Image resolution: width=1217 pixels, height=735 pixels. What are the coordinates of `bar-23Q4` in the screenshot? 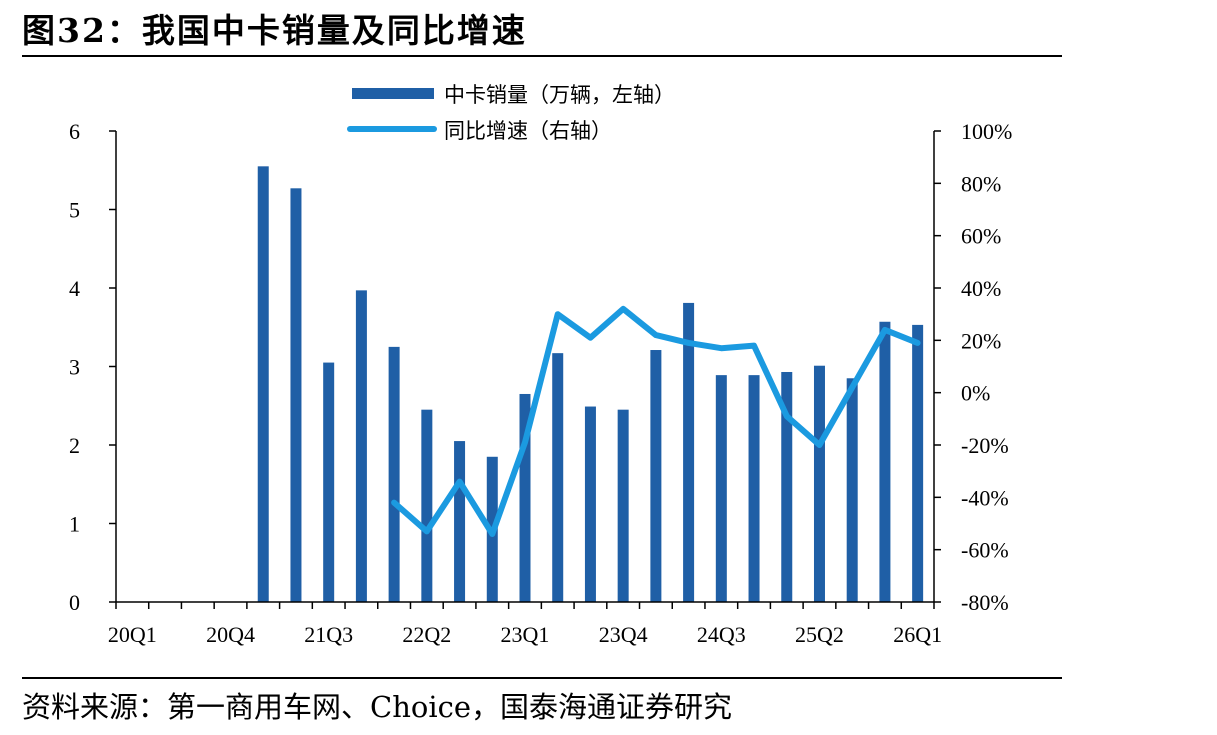 It's located at (623, 505).